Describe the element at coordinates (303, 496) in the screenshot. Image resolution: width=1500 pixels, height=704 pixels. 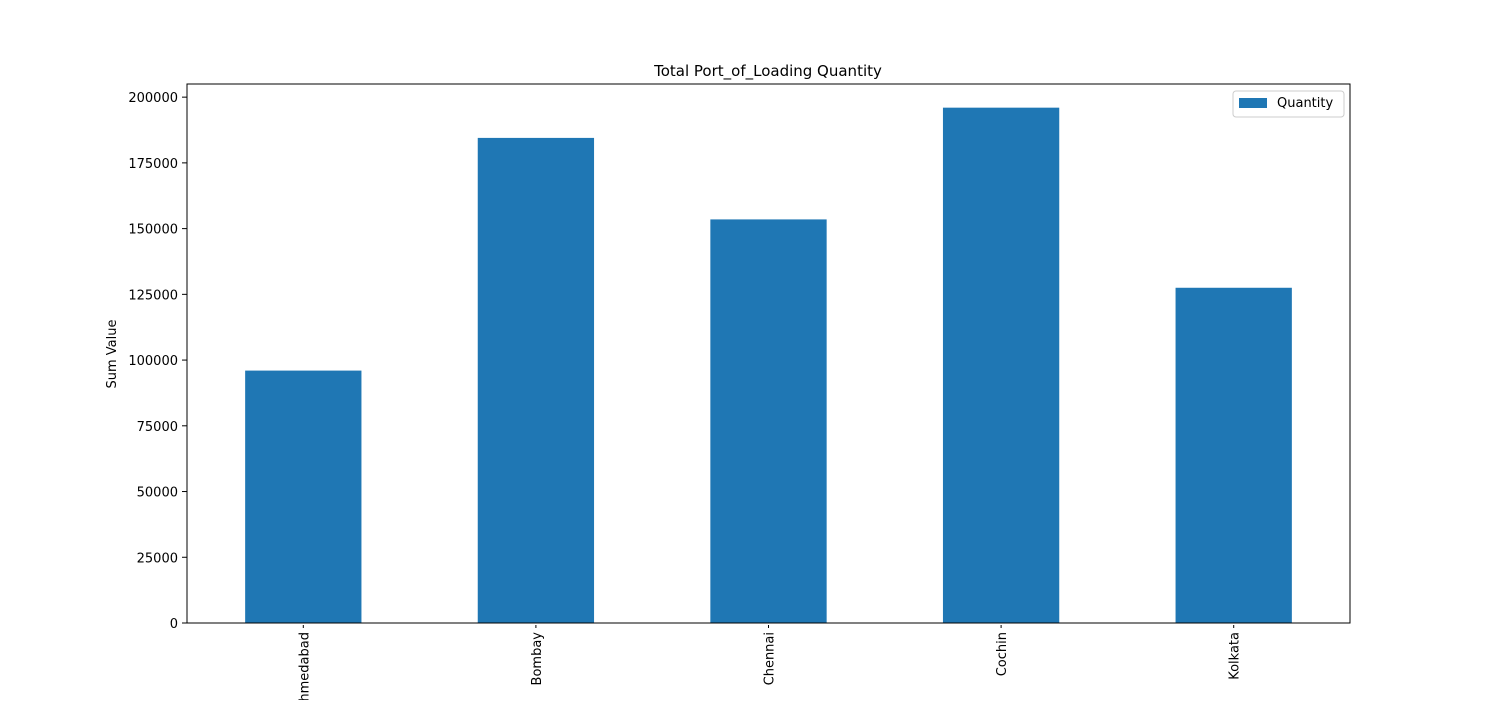
I see `bar-ahmedabad` at that location.